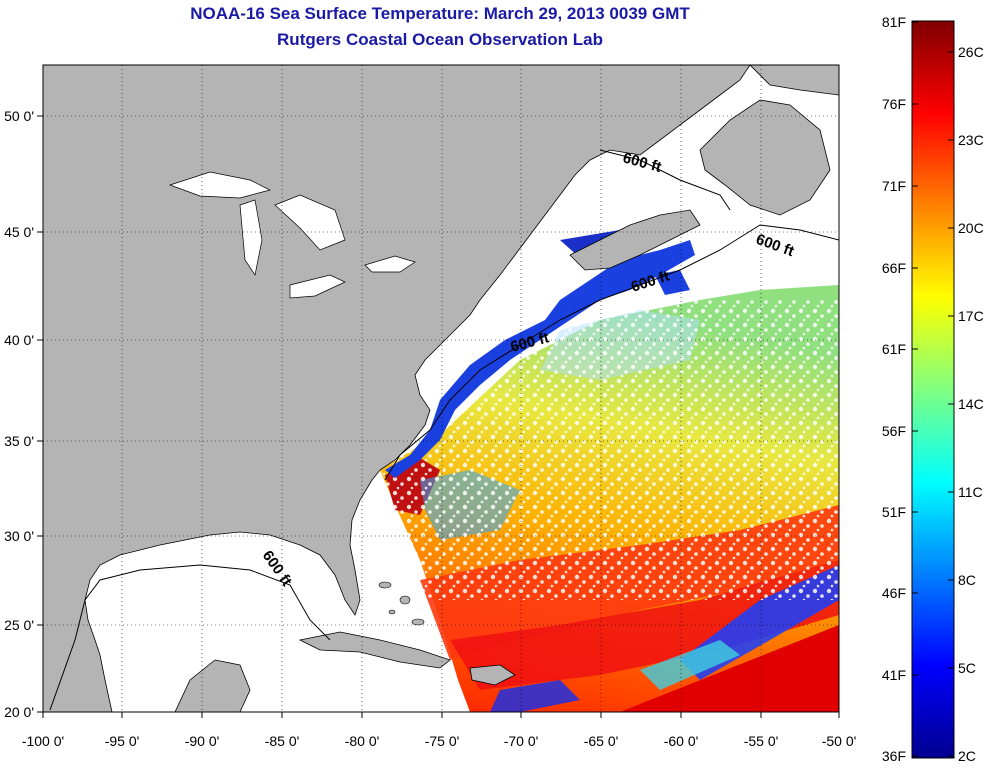 Image resolution: width=984 pixels, height=770 pixels. I want to click on celsius-label: 26C, so click(971, 52).